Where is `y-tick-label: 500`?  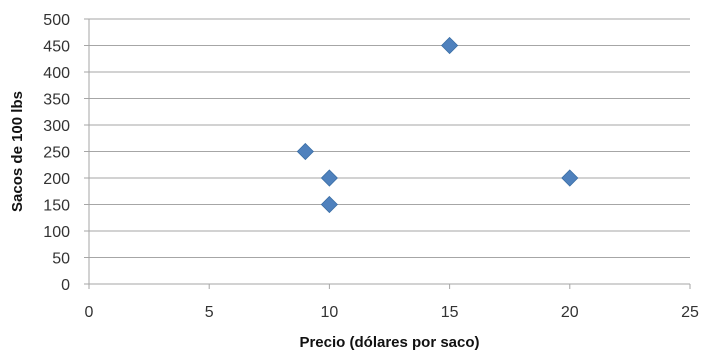
y-tick-label: 500 is located at coordinates (56, 20).